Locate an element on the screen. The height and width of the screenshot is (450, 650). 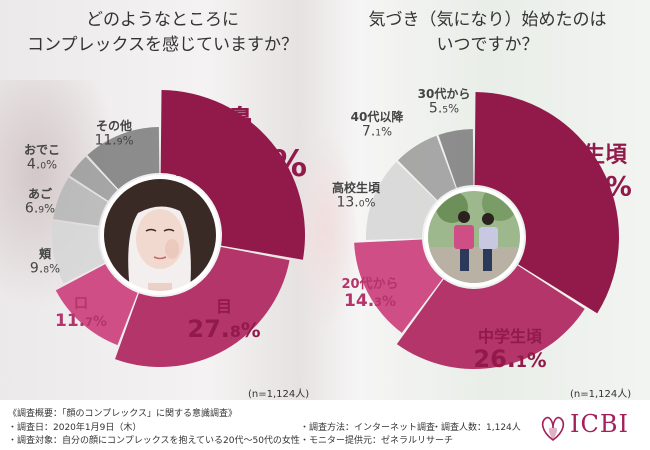
segment-value-3: 9.8% is located at coordinates (45, 269).